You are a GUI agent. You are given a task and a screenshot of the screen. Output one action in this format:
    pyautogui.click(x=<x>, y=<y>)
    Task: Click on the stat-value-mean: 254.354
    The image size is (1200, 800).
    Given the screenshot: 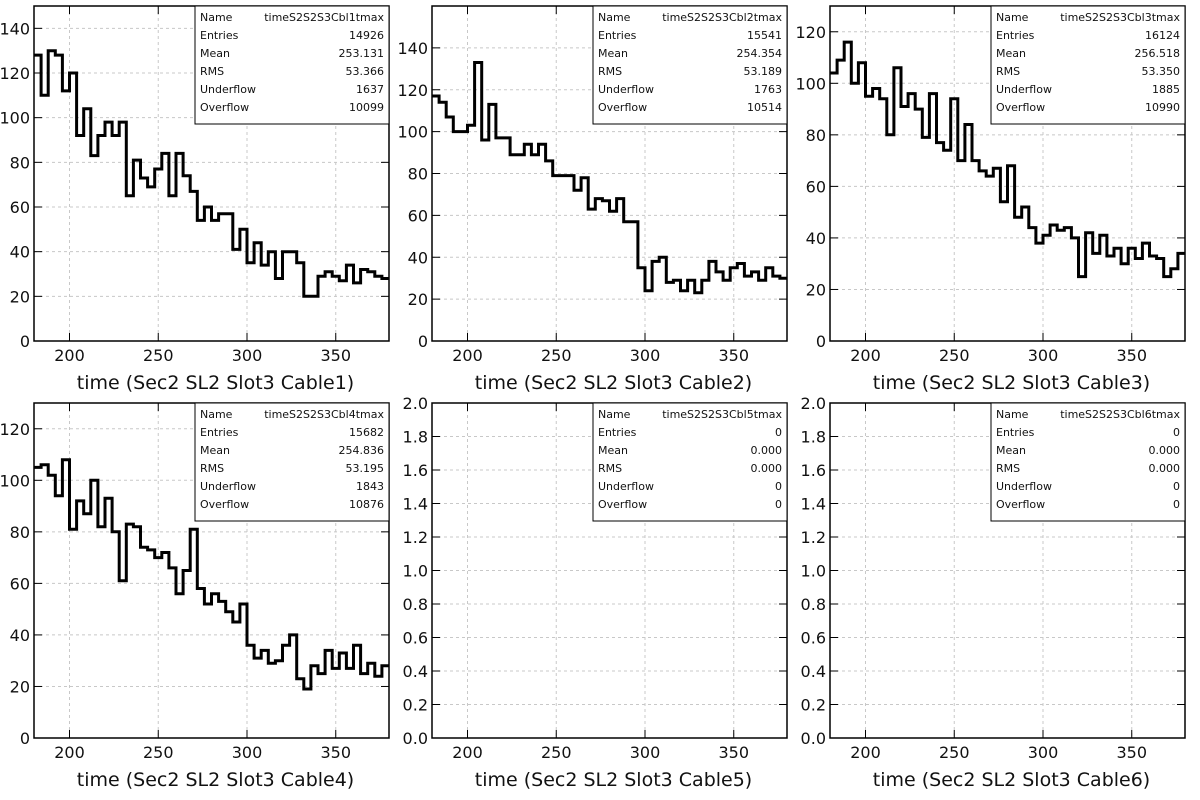 What is the action you would take?
    pyautogui.click(x=760, y=53)
    